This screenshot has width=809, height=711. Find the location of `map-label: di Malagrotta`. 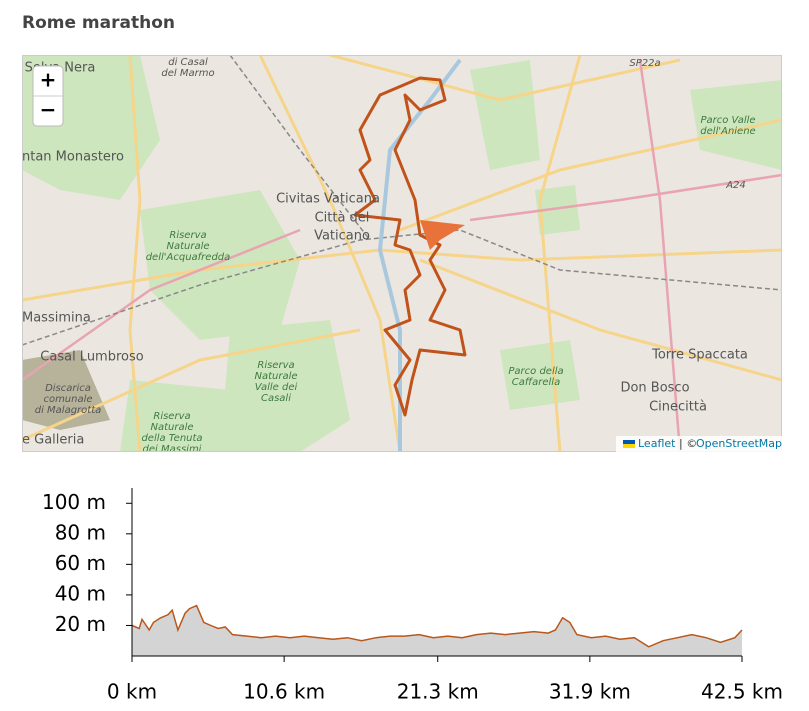

map-label: di Malagrotta is located at coordinates (68, 410).